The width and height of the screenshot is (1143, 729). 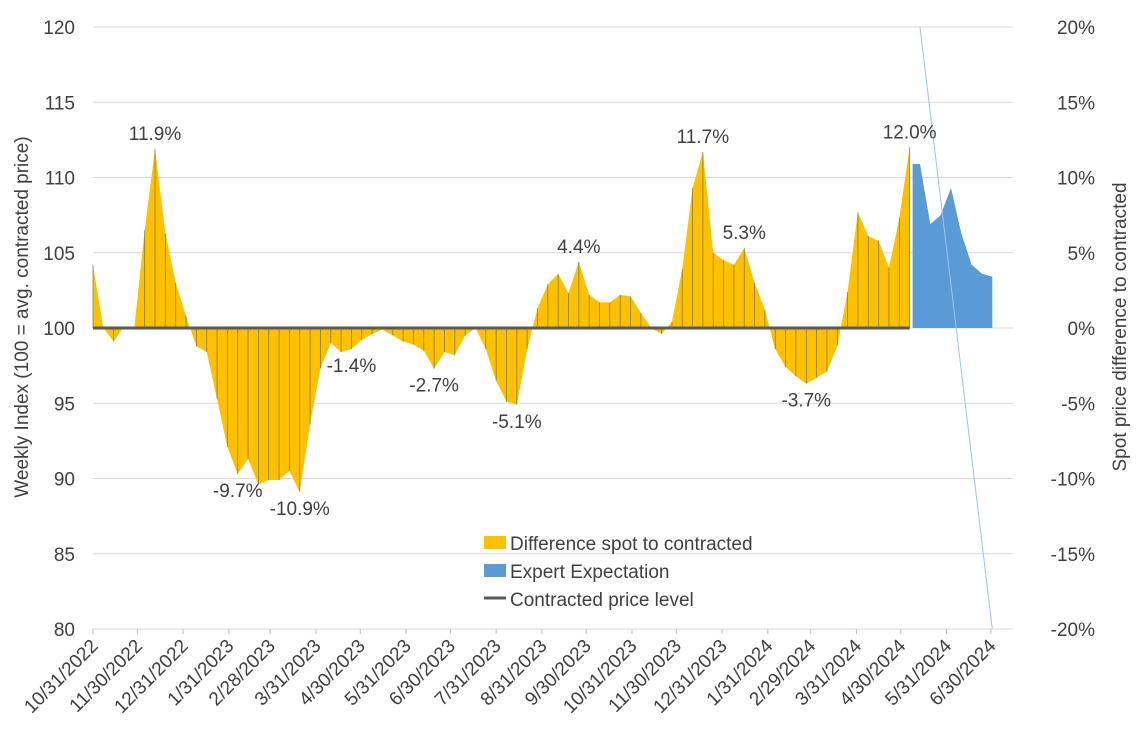 I want to click on right-tick-label: 0%, so click(x=1082, y=329).